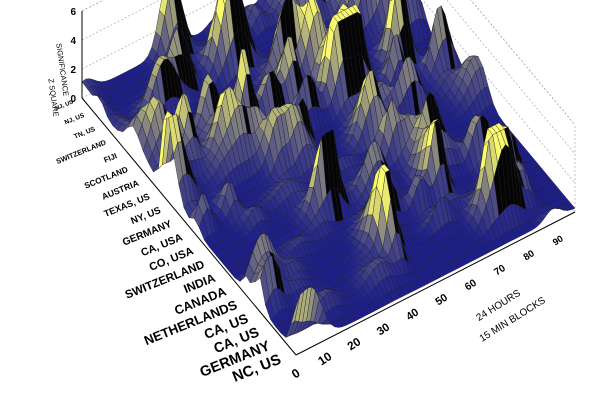 Image resolution: width=600 pixels, height=400 pixels. Describe the element at coordinates (500, 271) in the screenshot. I see `x-tick-label: 70` at that location.